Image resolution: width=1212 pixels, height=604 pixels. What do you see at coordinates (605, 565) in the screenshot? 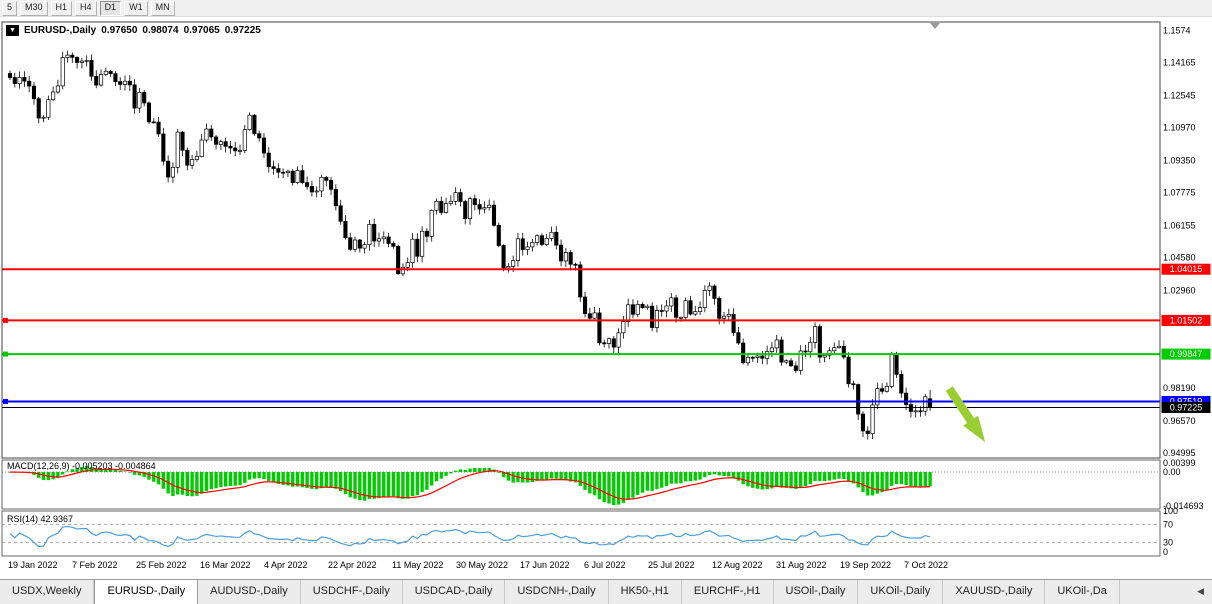
I see `svg-text: 6 Jul 2022` at bounding box center [605, 565].